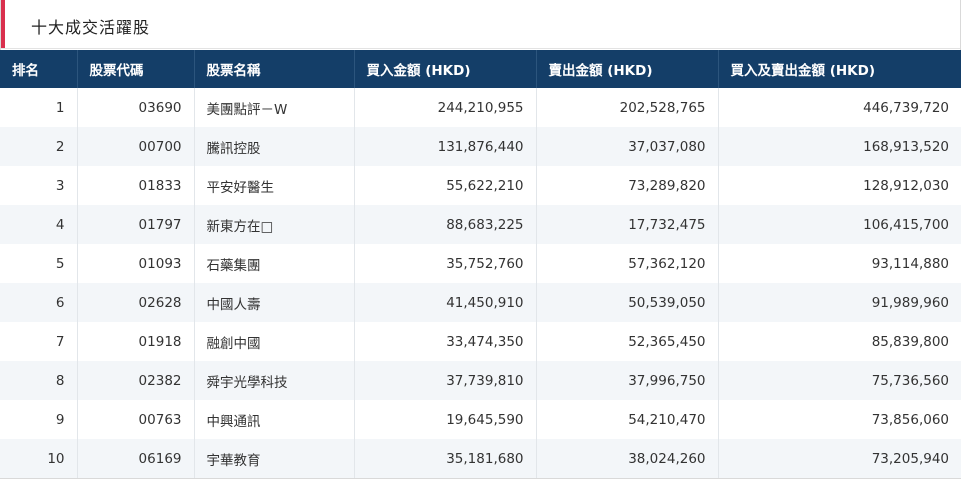 The height and width of the screenshot is (480, 963). Describe the element at coordinates (136, 224) in the screenshot. I see `stock-code-cell: 01797` at that location.